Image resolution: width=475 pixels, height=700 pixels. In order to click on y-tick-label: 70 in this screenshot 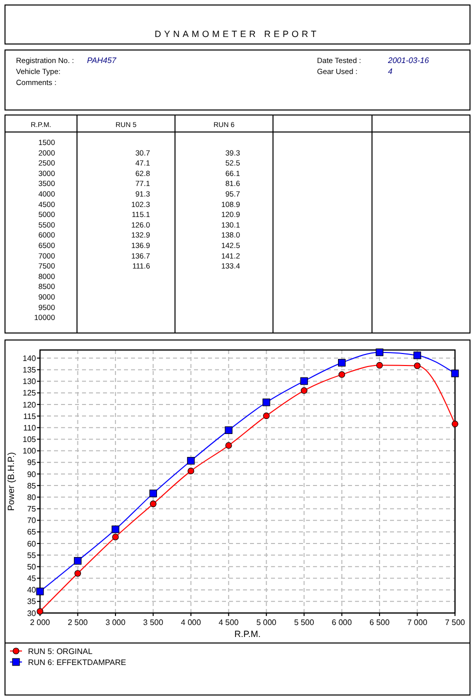, I will do `click(32, 521)`.